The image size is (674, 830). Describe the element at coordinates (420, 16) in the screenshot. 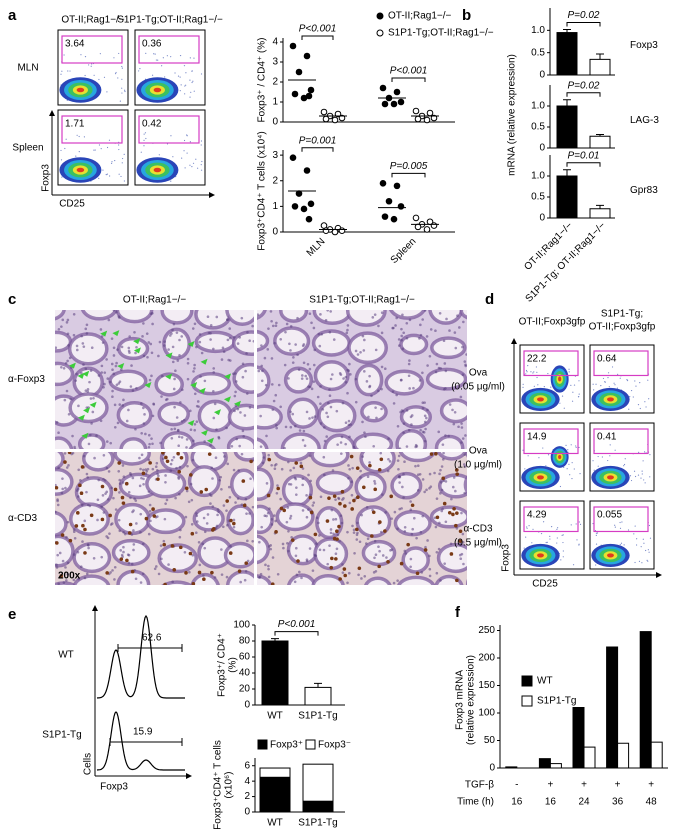

I see `legend-label: OT-II;Rag1−/−` at that location.